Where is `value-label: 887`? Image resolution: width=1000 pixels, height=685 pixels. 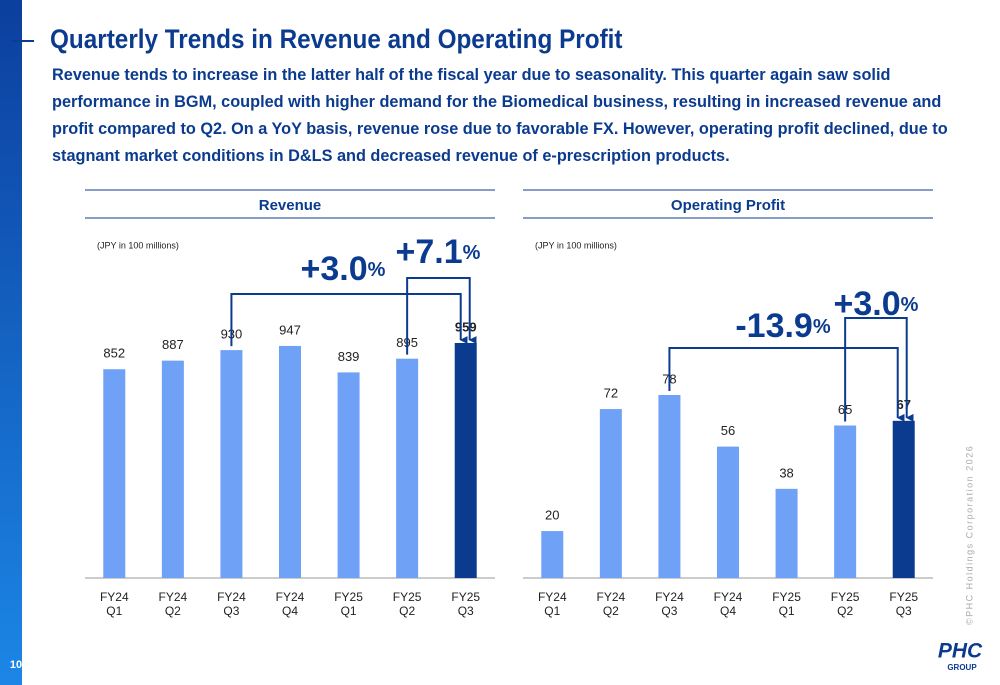 value-label: 887 is located at coordinates (173, 344).